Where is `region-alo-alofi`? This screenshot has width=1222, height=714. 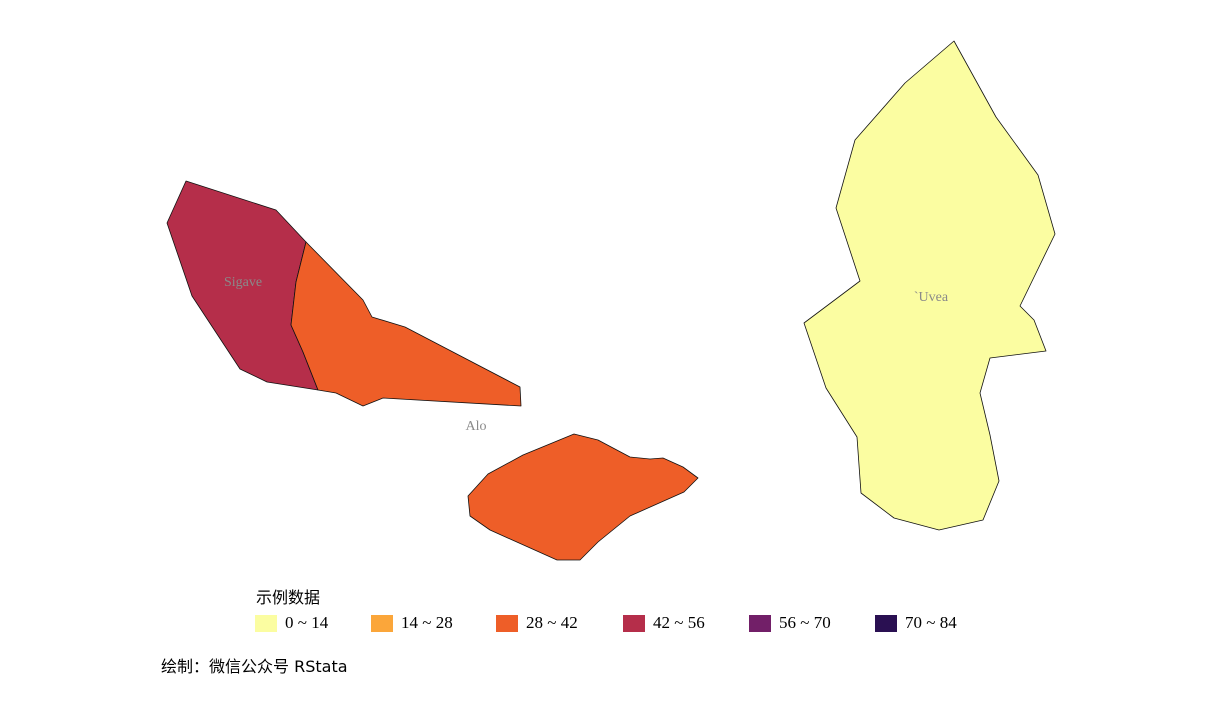 region-alo-alofi is located at coordinates (583, 497).